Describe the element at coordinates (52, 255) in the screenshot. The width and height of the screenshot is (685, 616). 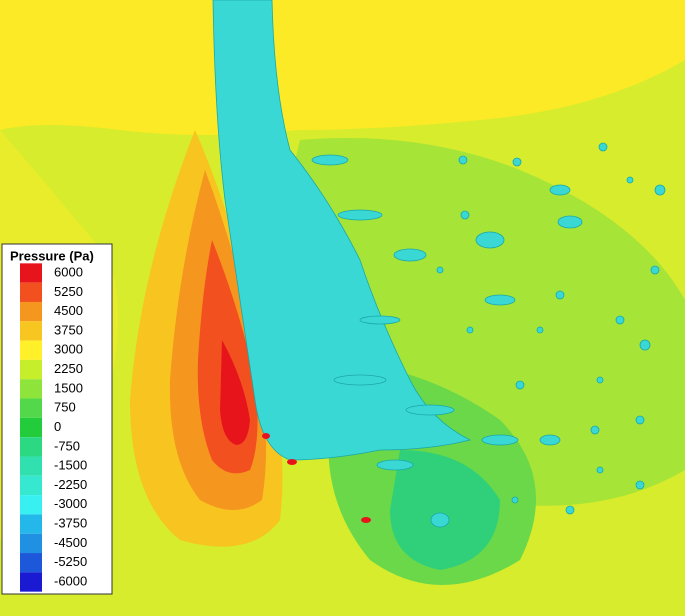
I see `legend-title: Pressure (Pa)` at that location.